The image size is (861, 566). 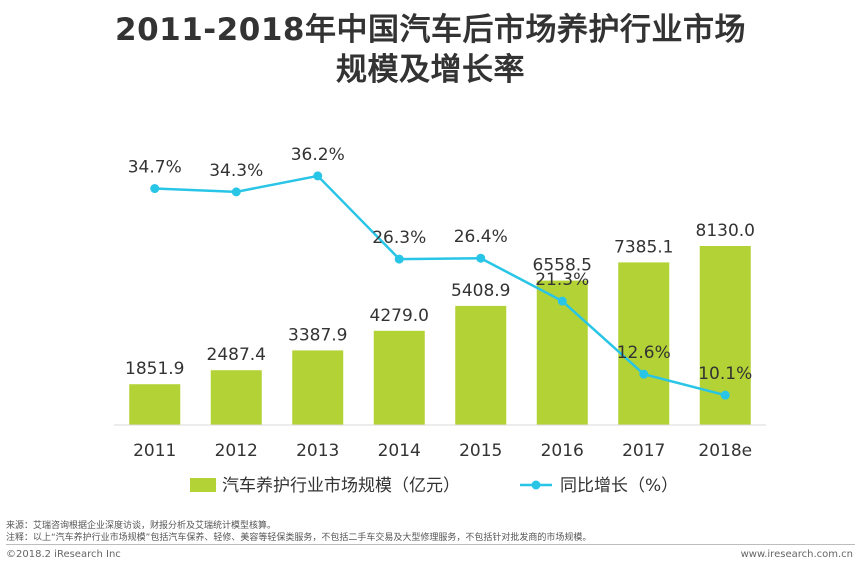 I want to click on x-tick-2017: 2017, so click(x=643, y=451).